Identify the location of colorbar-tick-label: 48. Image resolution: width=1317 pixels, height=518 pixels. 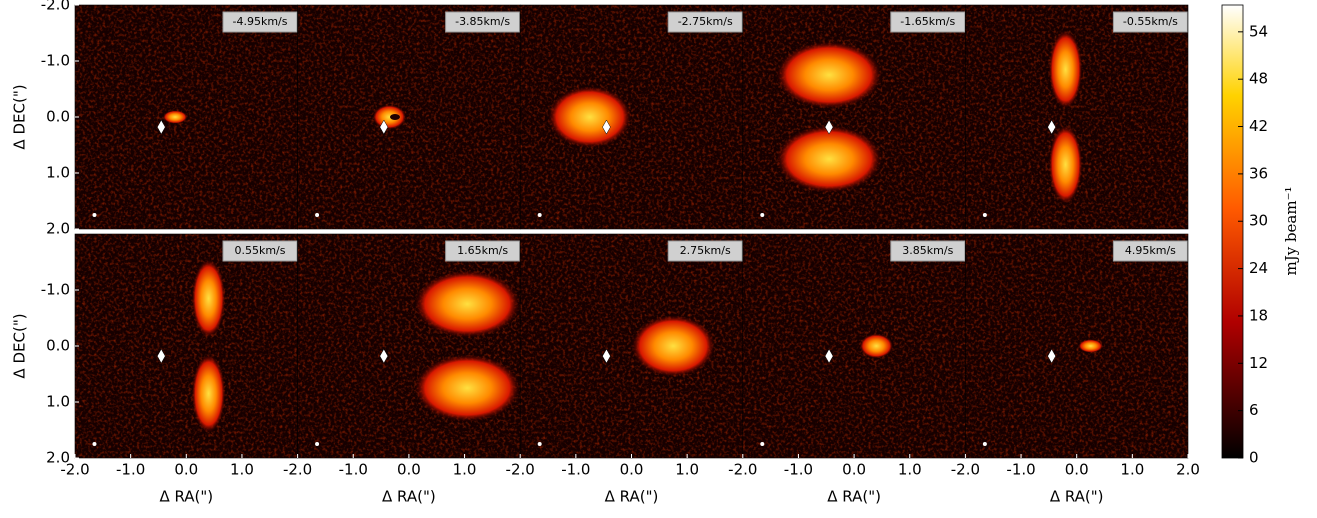
(1258, 79).